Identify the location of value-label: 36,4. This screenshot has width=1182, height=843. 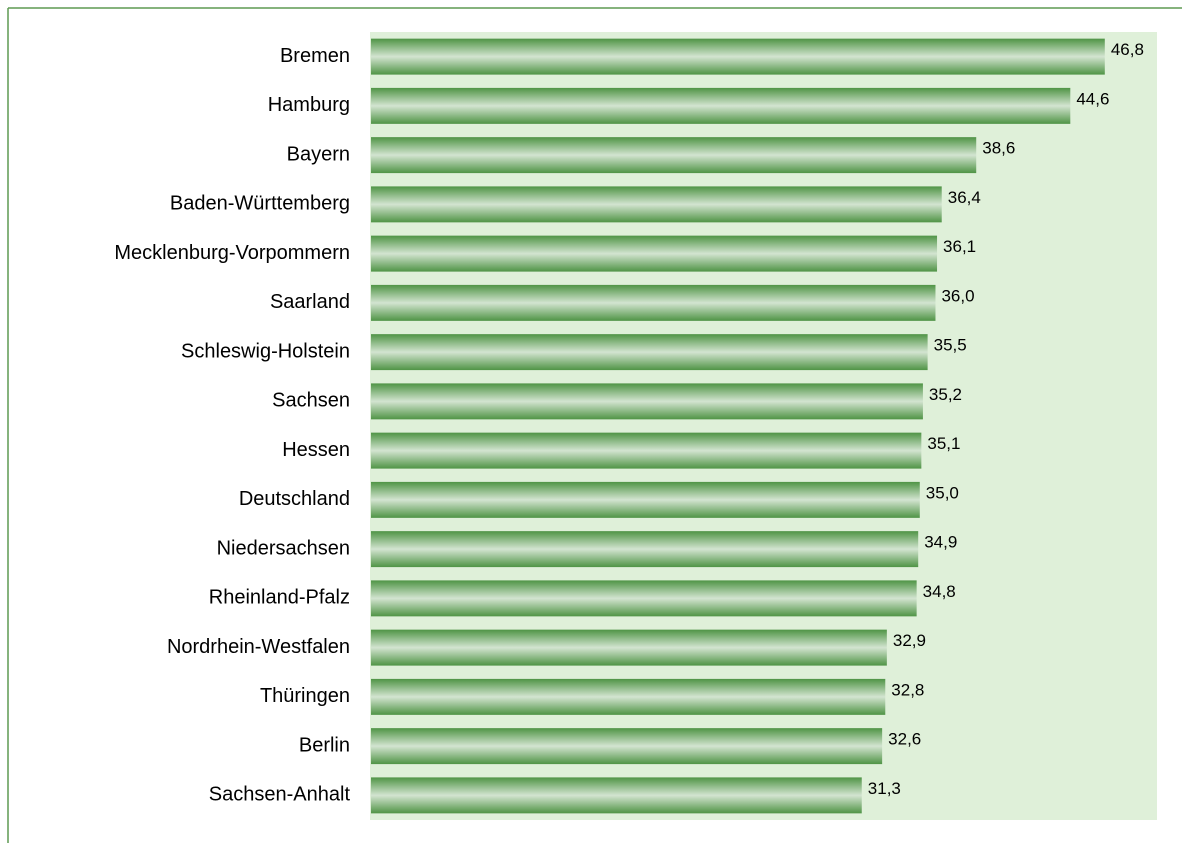
(964, 197).